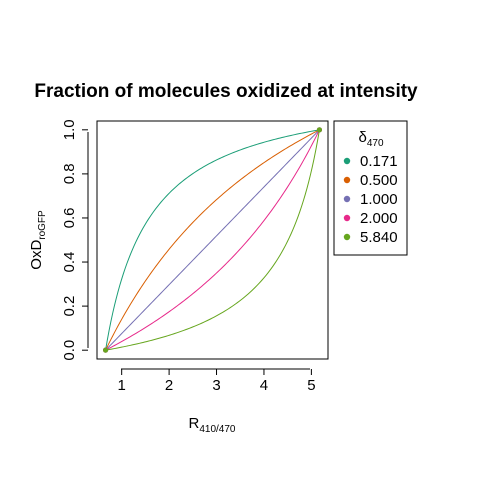 The width and height of the screenshot is (480, 480). I want to click on y-axis-label: OxDroGFP, so click(38, 240).